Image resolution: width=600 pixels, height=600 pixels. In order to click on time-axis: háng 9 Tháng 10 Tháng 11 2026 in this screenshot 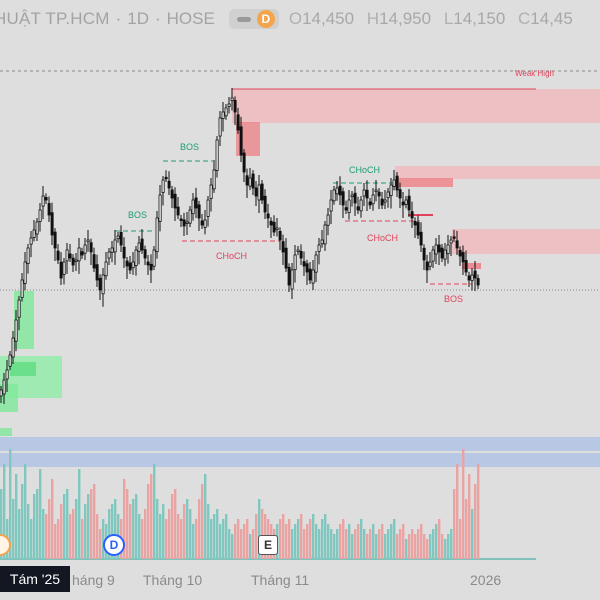, I will do `click(300, 583)`.